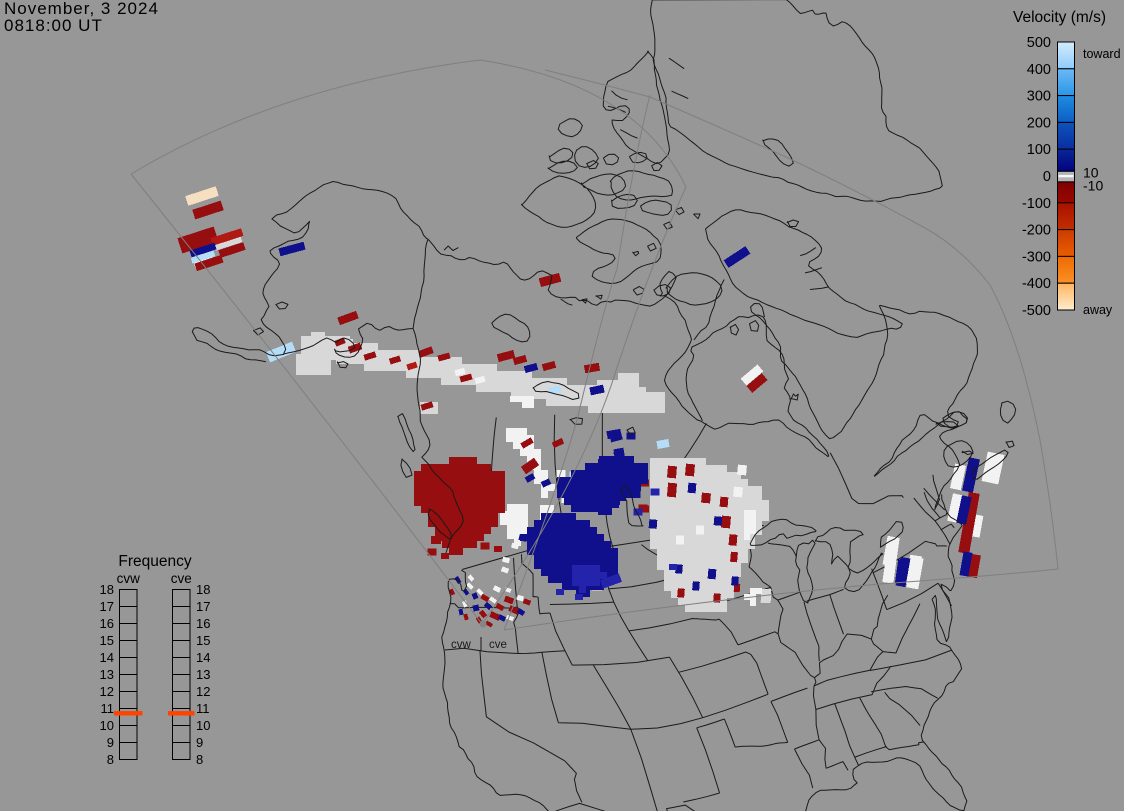  I want to click on svg-text: Velocity (m/s), so click(1059, 17).